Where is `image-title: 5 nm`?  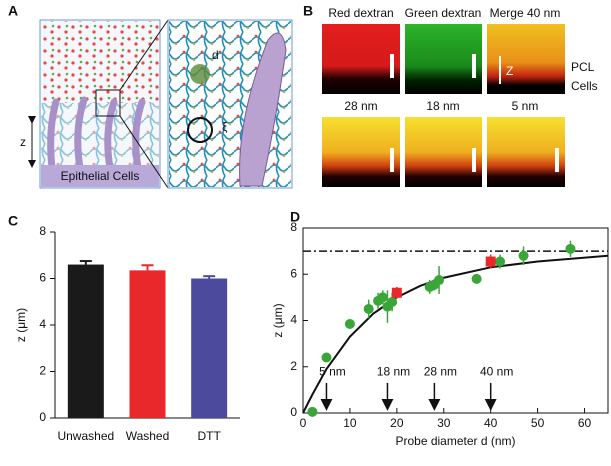
image-title: 5 nm is located at coordinates (525, 106).